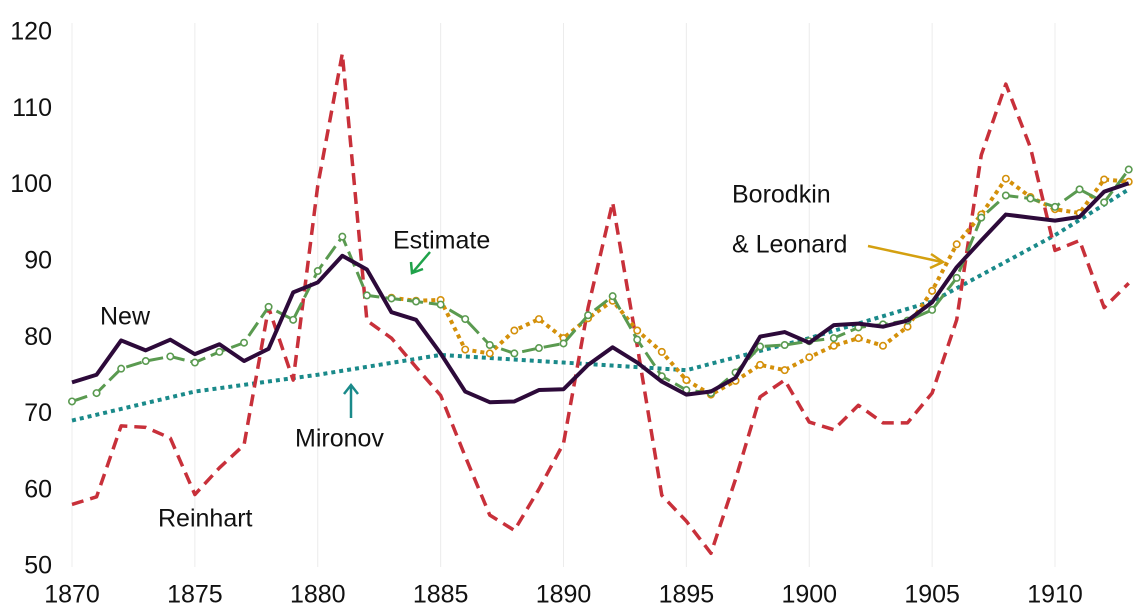  Describe the element at coordinates (687, 595) in the screenshot. I see `x-tick-label: 1895` at that location.